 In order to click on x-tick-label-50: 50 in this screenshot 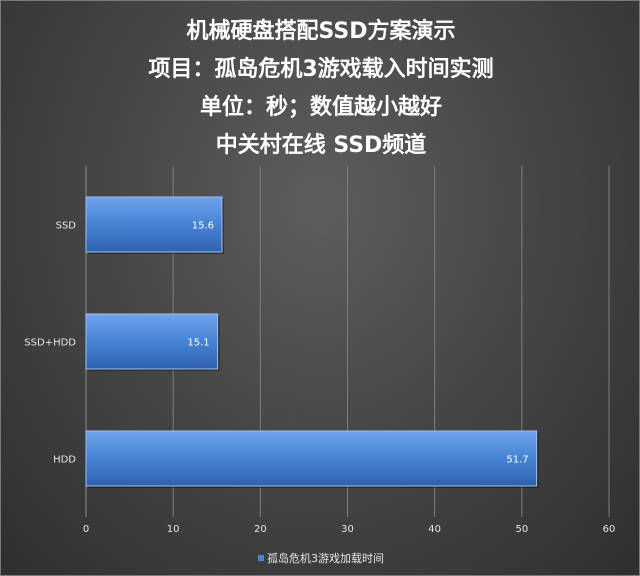, I will do `click(521, 529)`.